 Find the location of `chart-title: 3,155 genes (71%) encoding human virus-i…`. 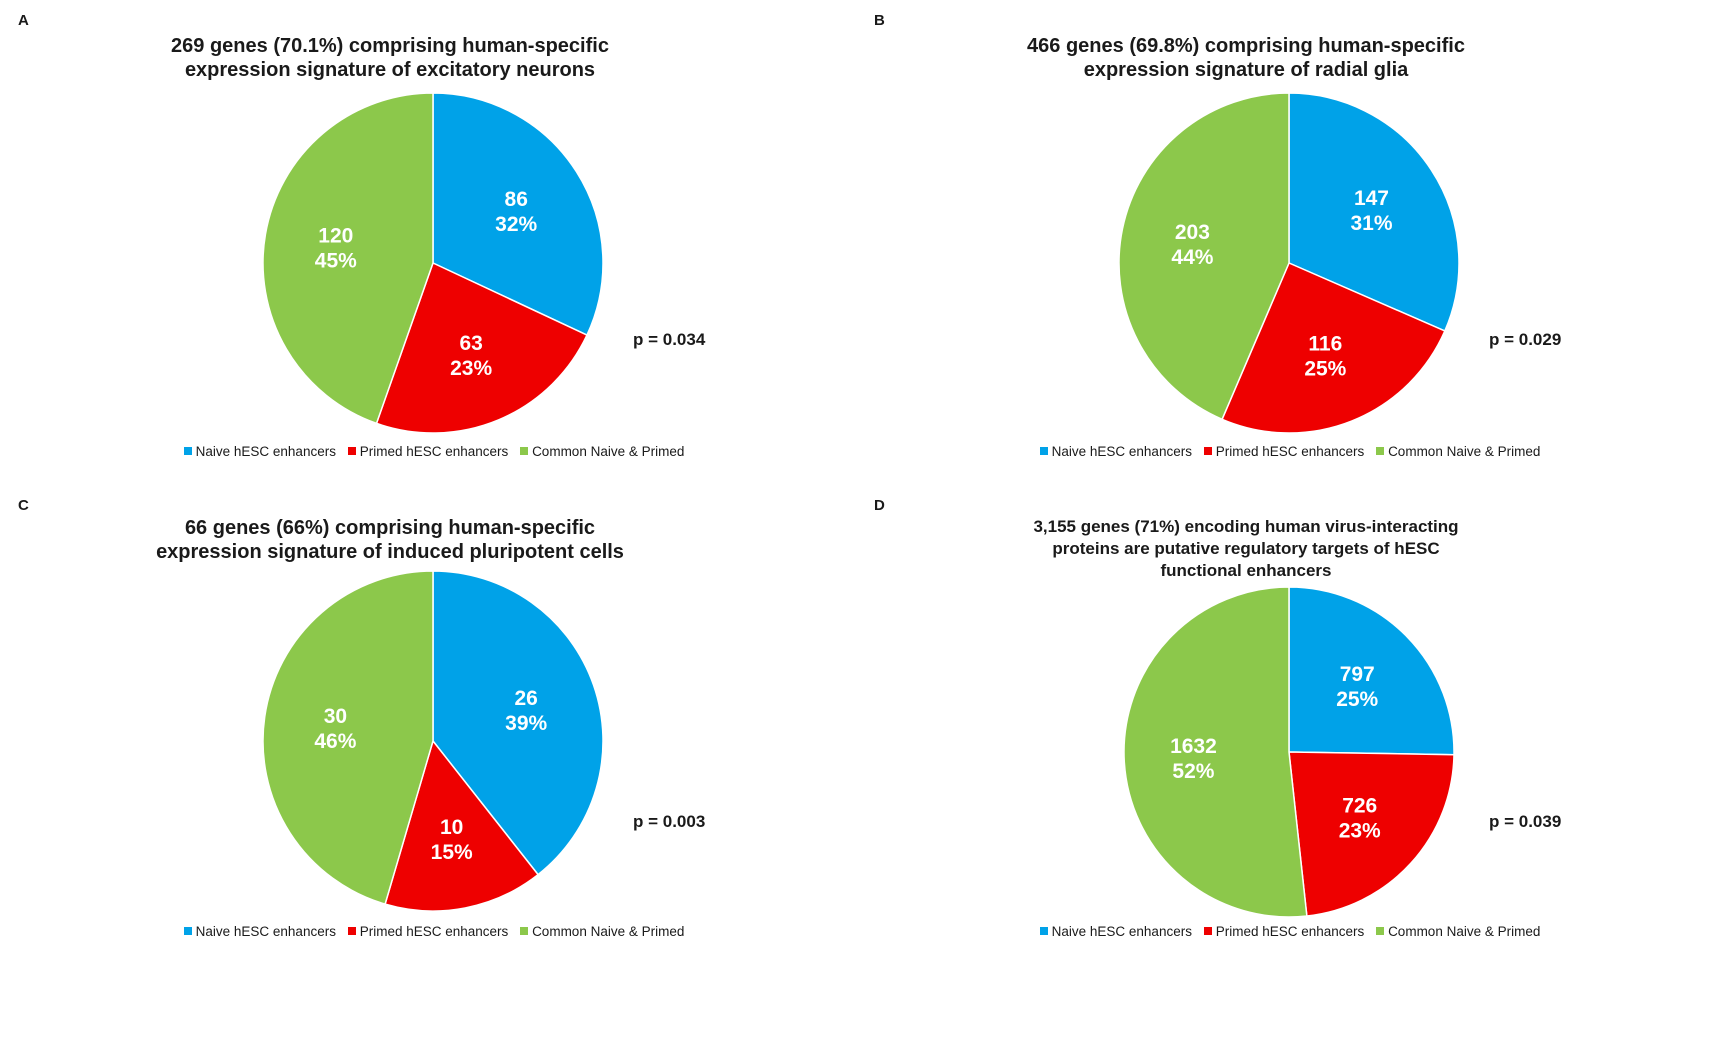

chart-title: 3,155 genes (71%) encoding human virus-i… is located at coordinates (1246, 548).